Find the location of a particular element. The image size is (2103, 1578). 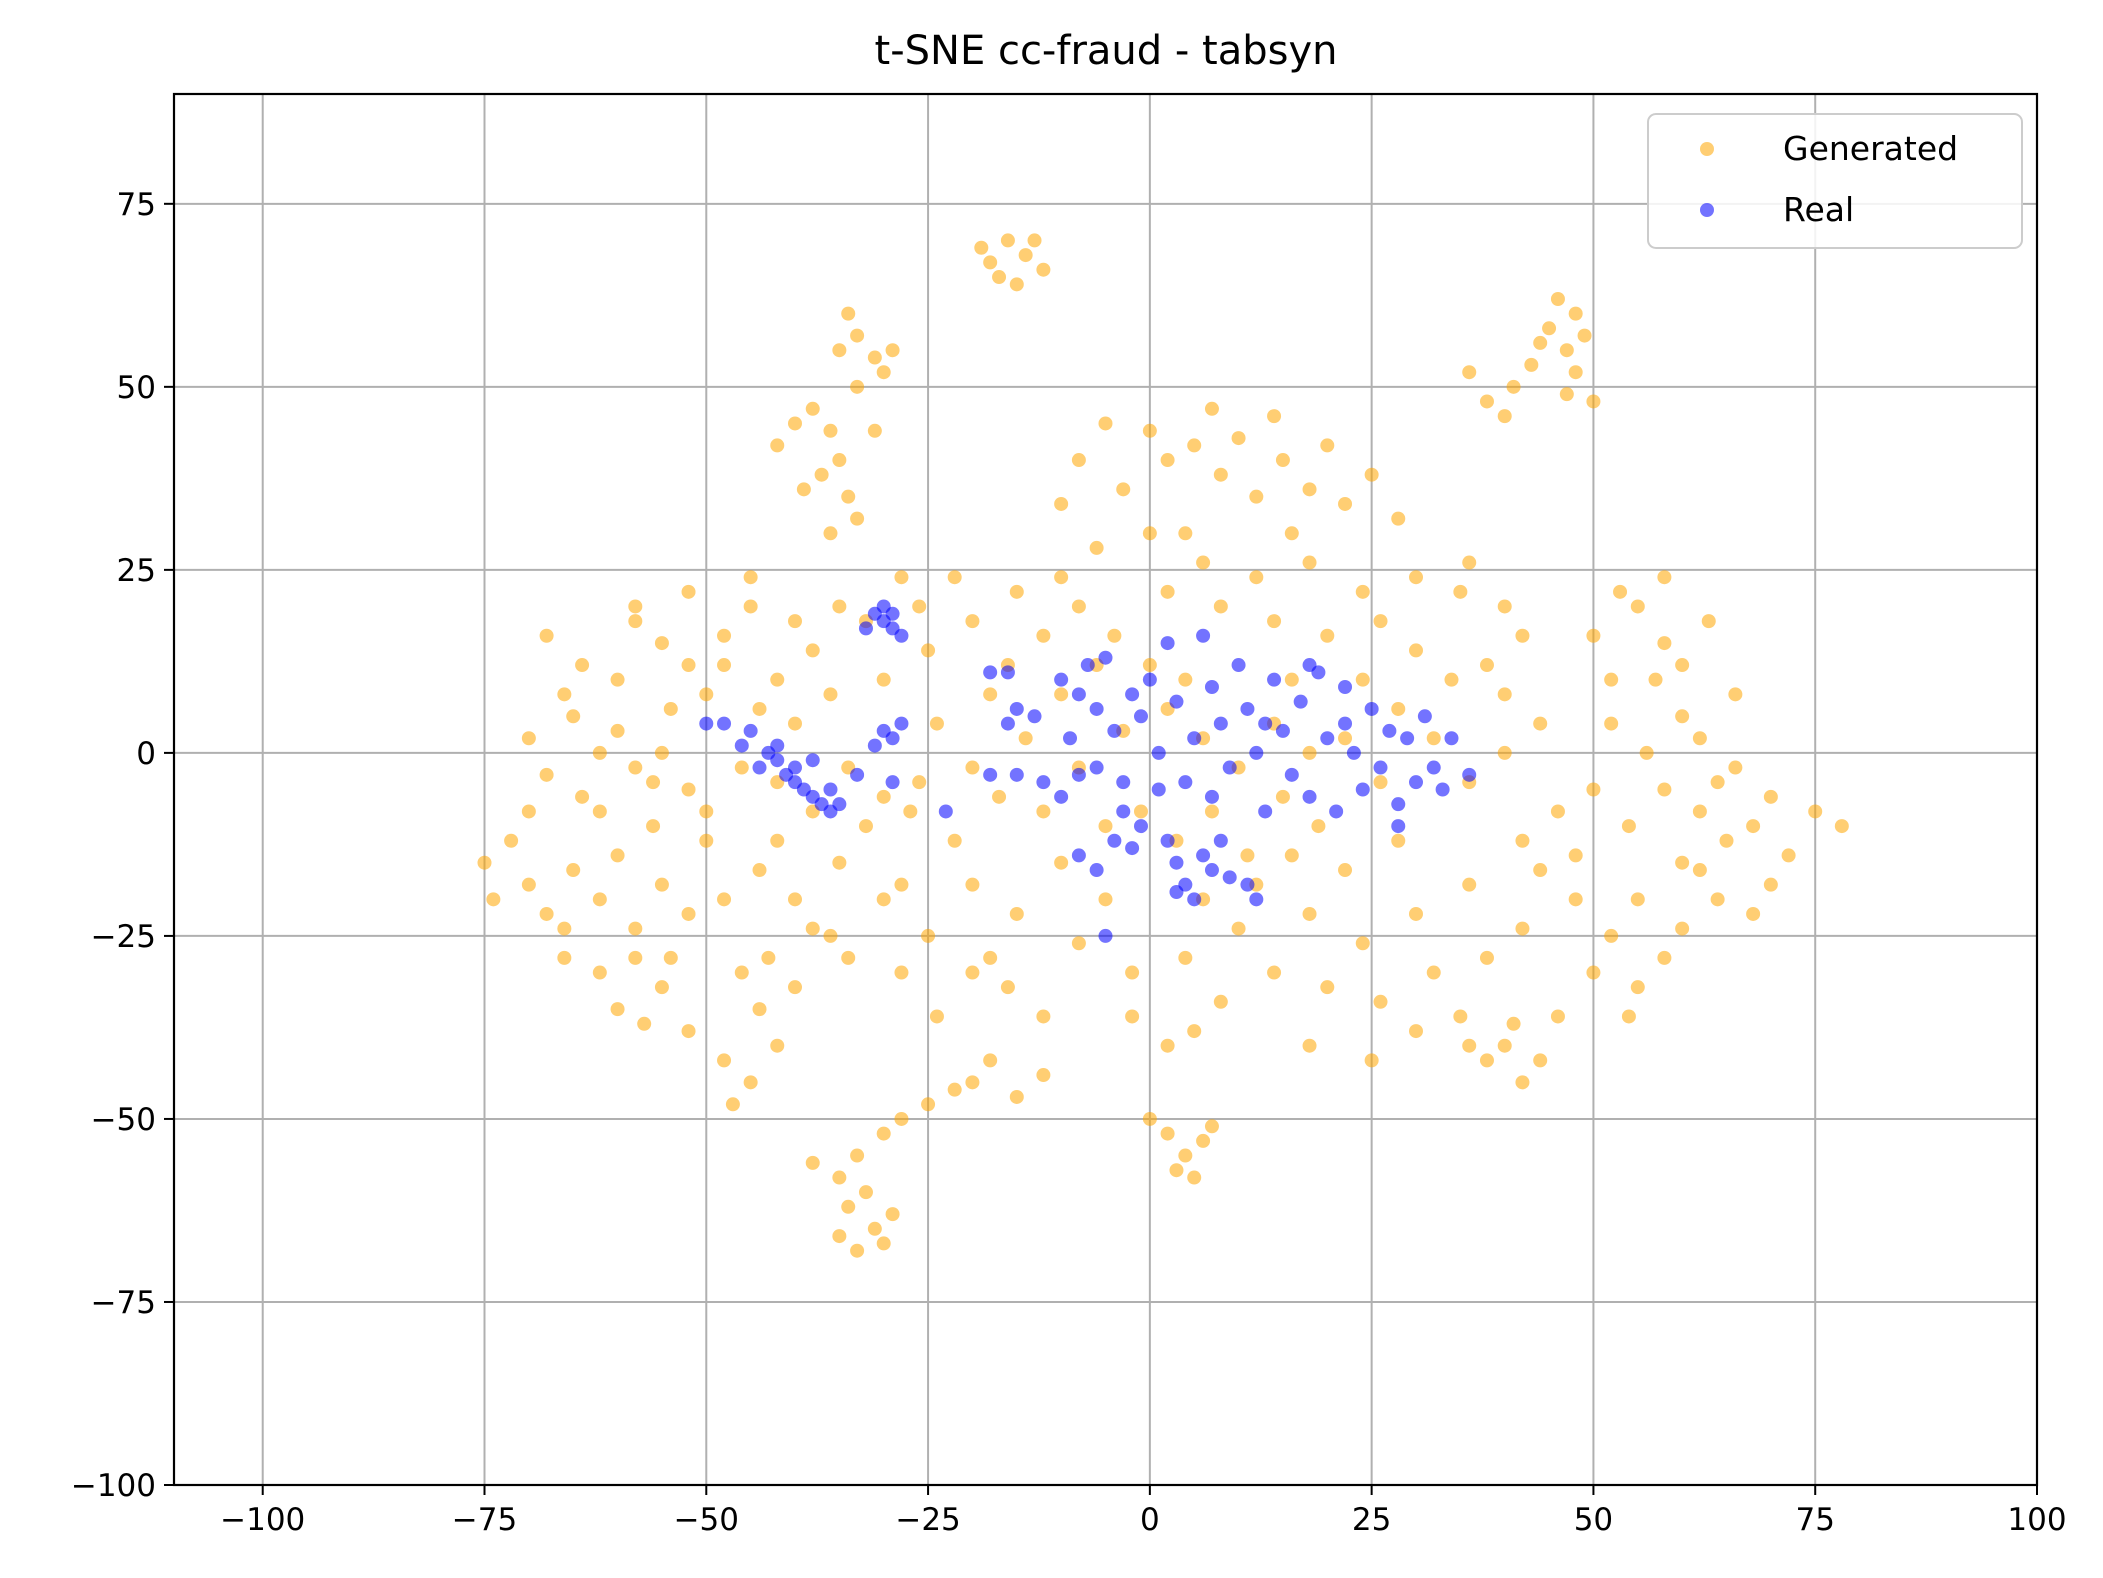

series-real is located at coordinates (1088, 771).